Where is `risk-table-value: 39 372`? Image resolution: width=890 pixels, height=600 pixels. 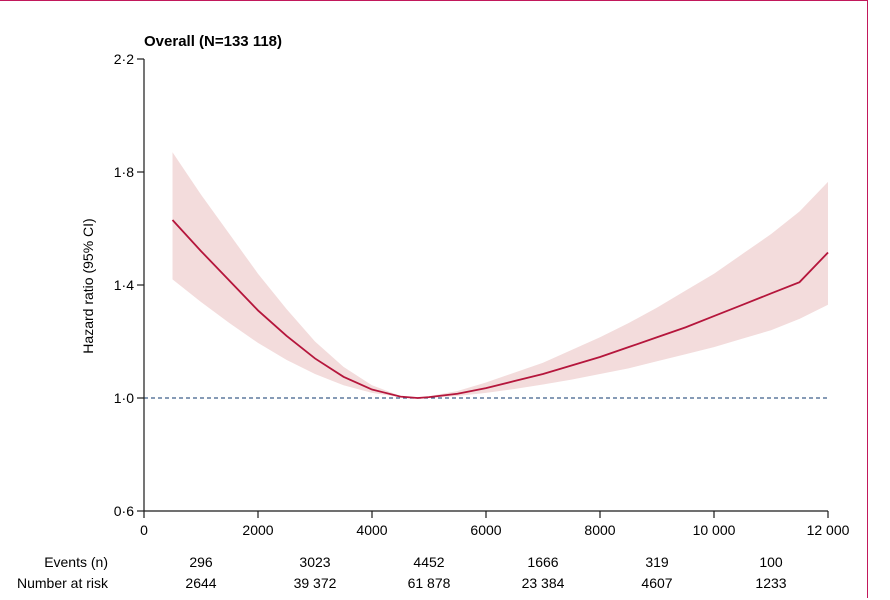
risk-table-value: 39 372 is located at coordinates (315, 583).